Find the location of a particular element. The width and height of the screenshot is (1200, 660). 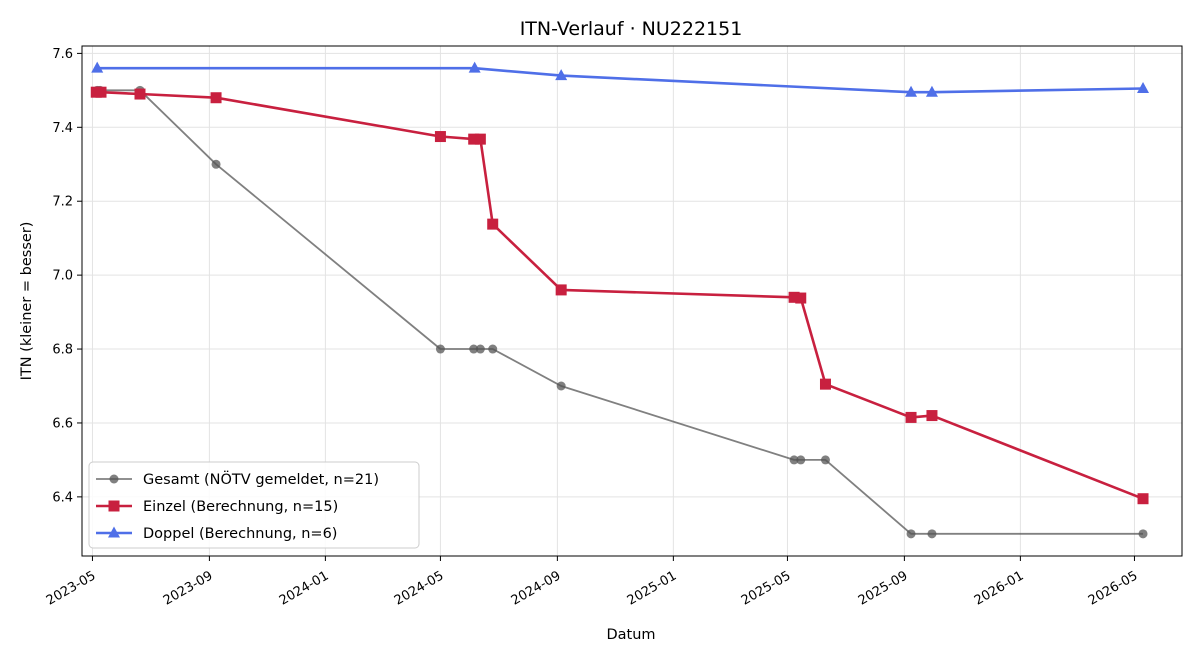

y-tick-label: 6.8 is located at coordinates (62, 350).